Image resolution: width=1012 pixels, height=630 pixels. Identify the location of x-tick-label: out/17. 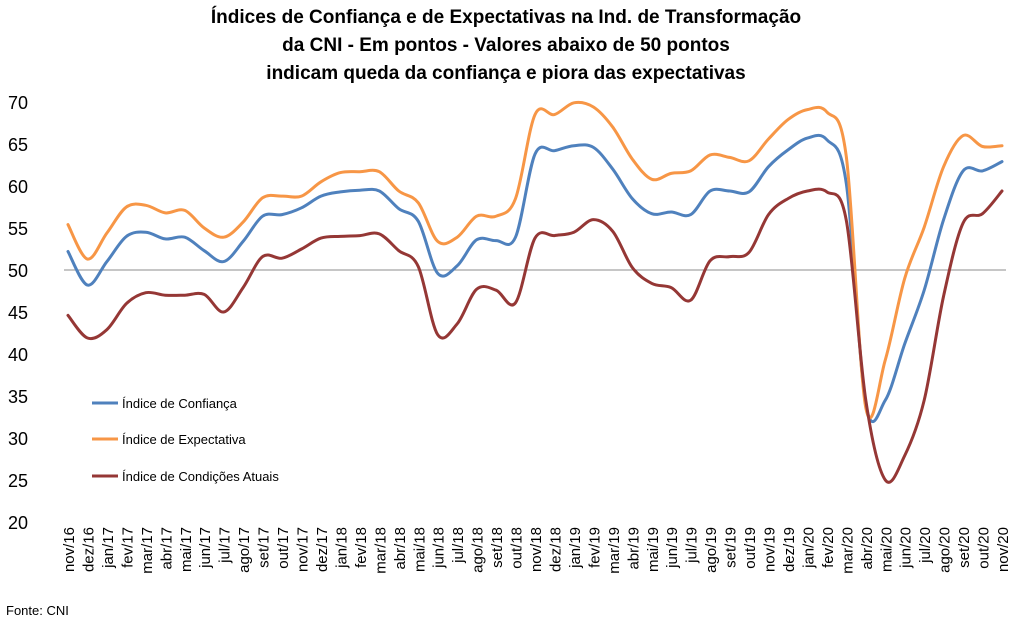
(283, 548).